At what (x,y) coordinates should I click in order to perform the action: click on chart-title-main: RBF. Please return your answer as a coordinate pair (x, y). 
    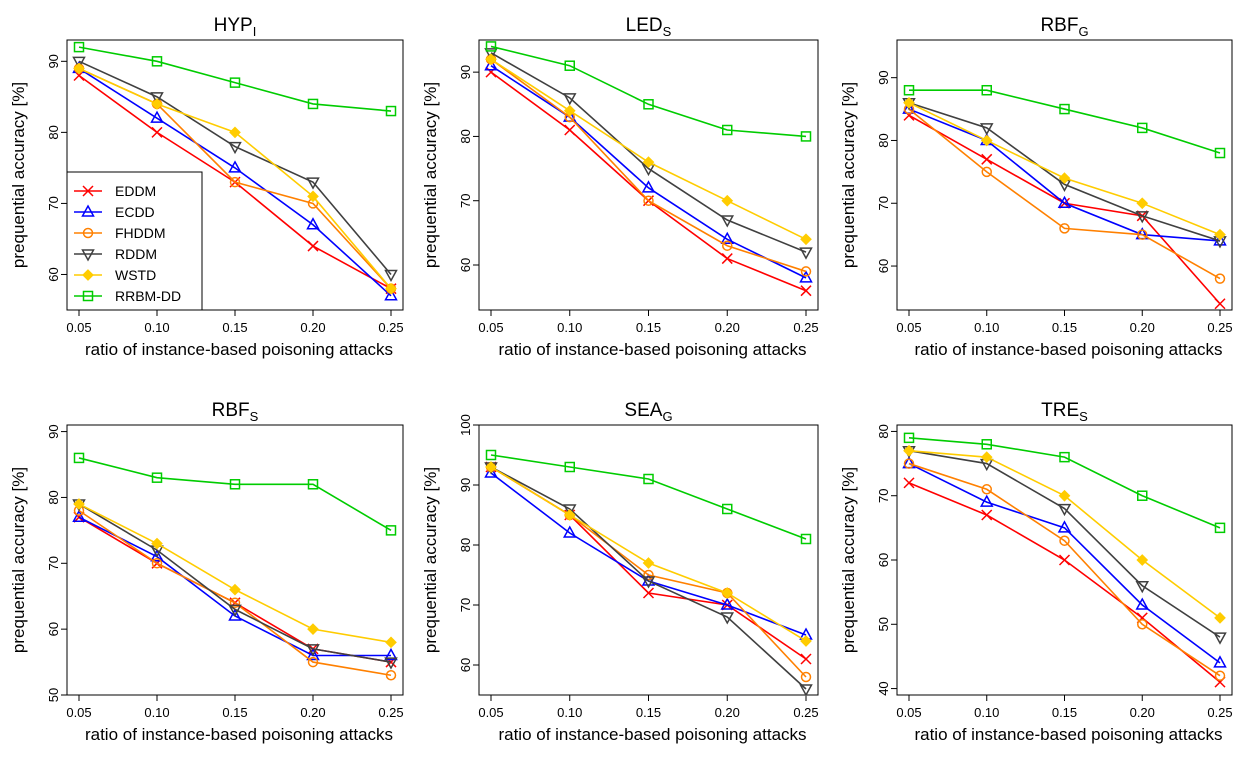
    Looking at the image, I should click on (231, 410).